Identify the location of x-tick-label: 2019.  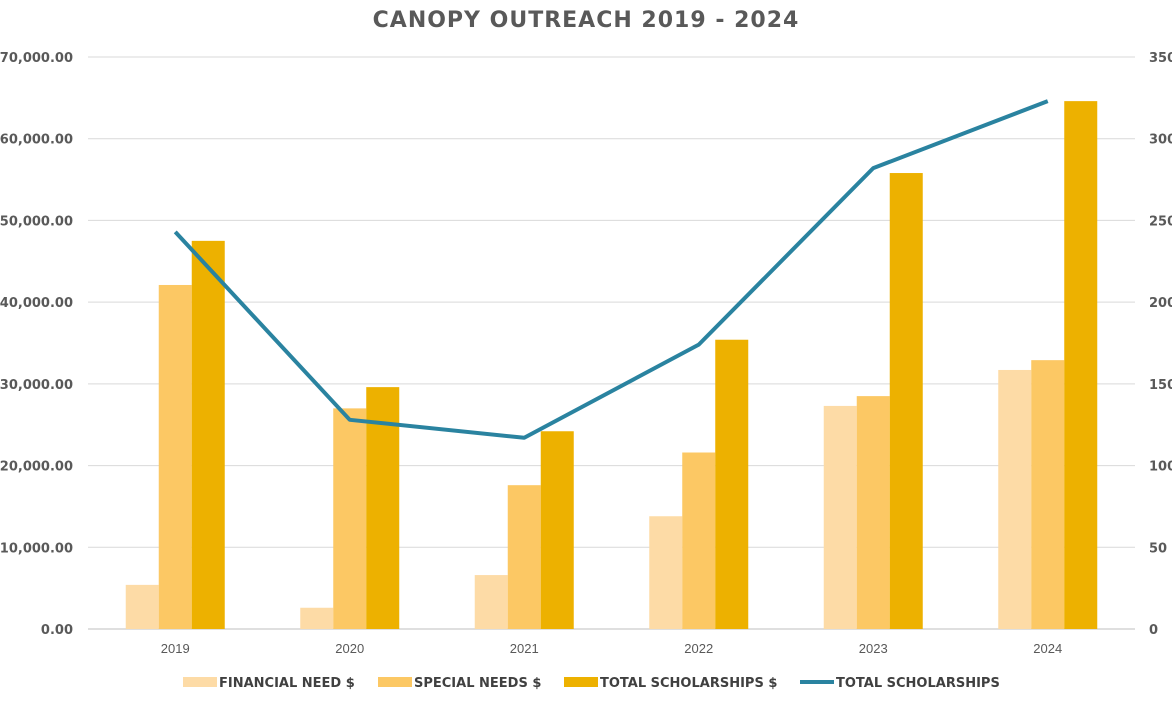
(175, 648).